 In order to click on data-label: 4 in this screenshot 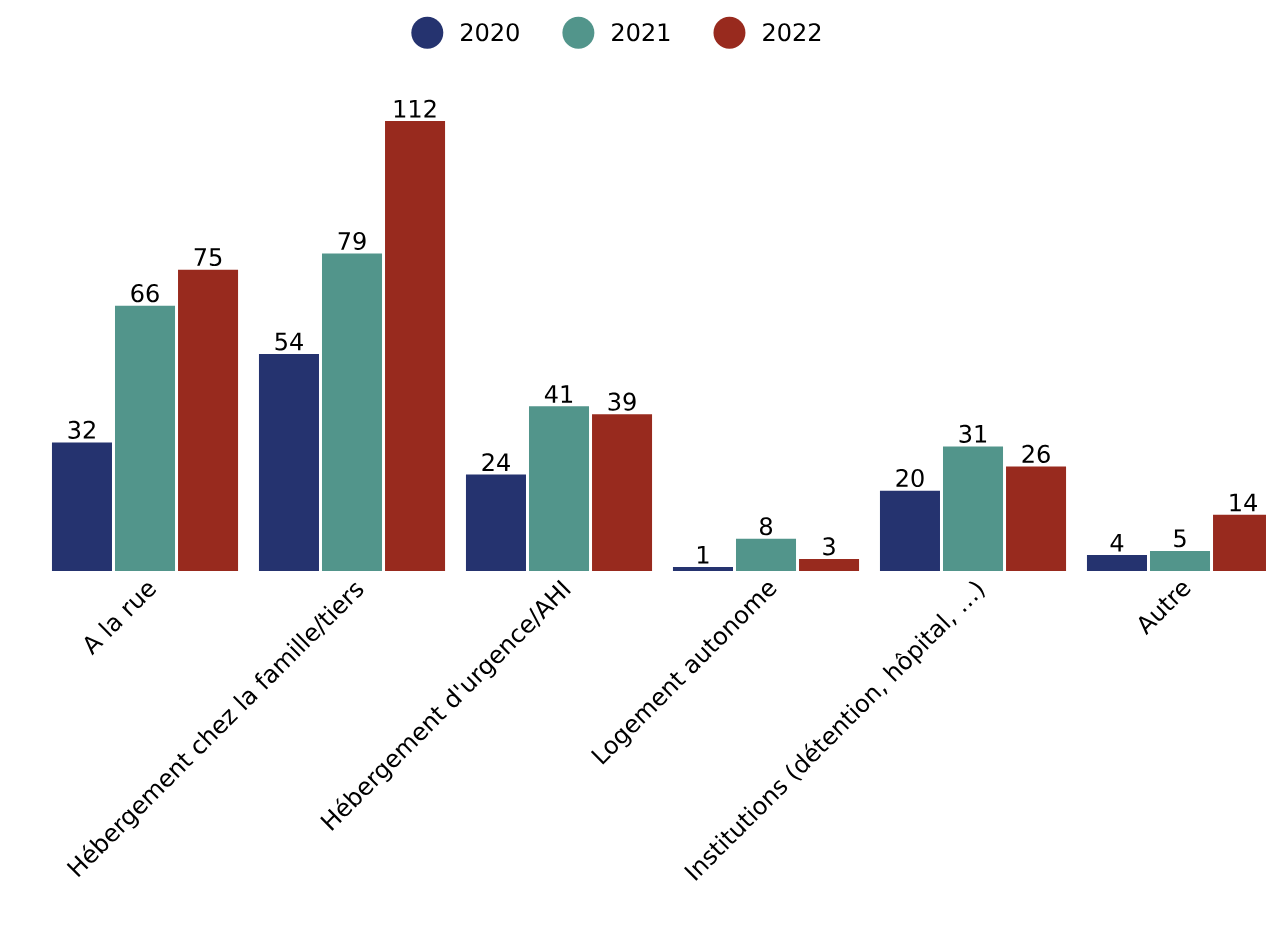, I will do `click(1117, 542)`.